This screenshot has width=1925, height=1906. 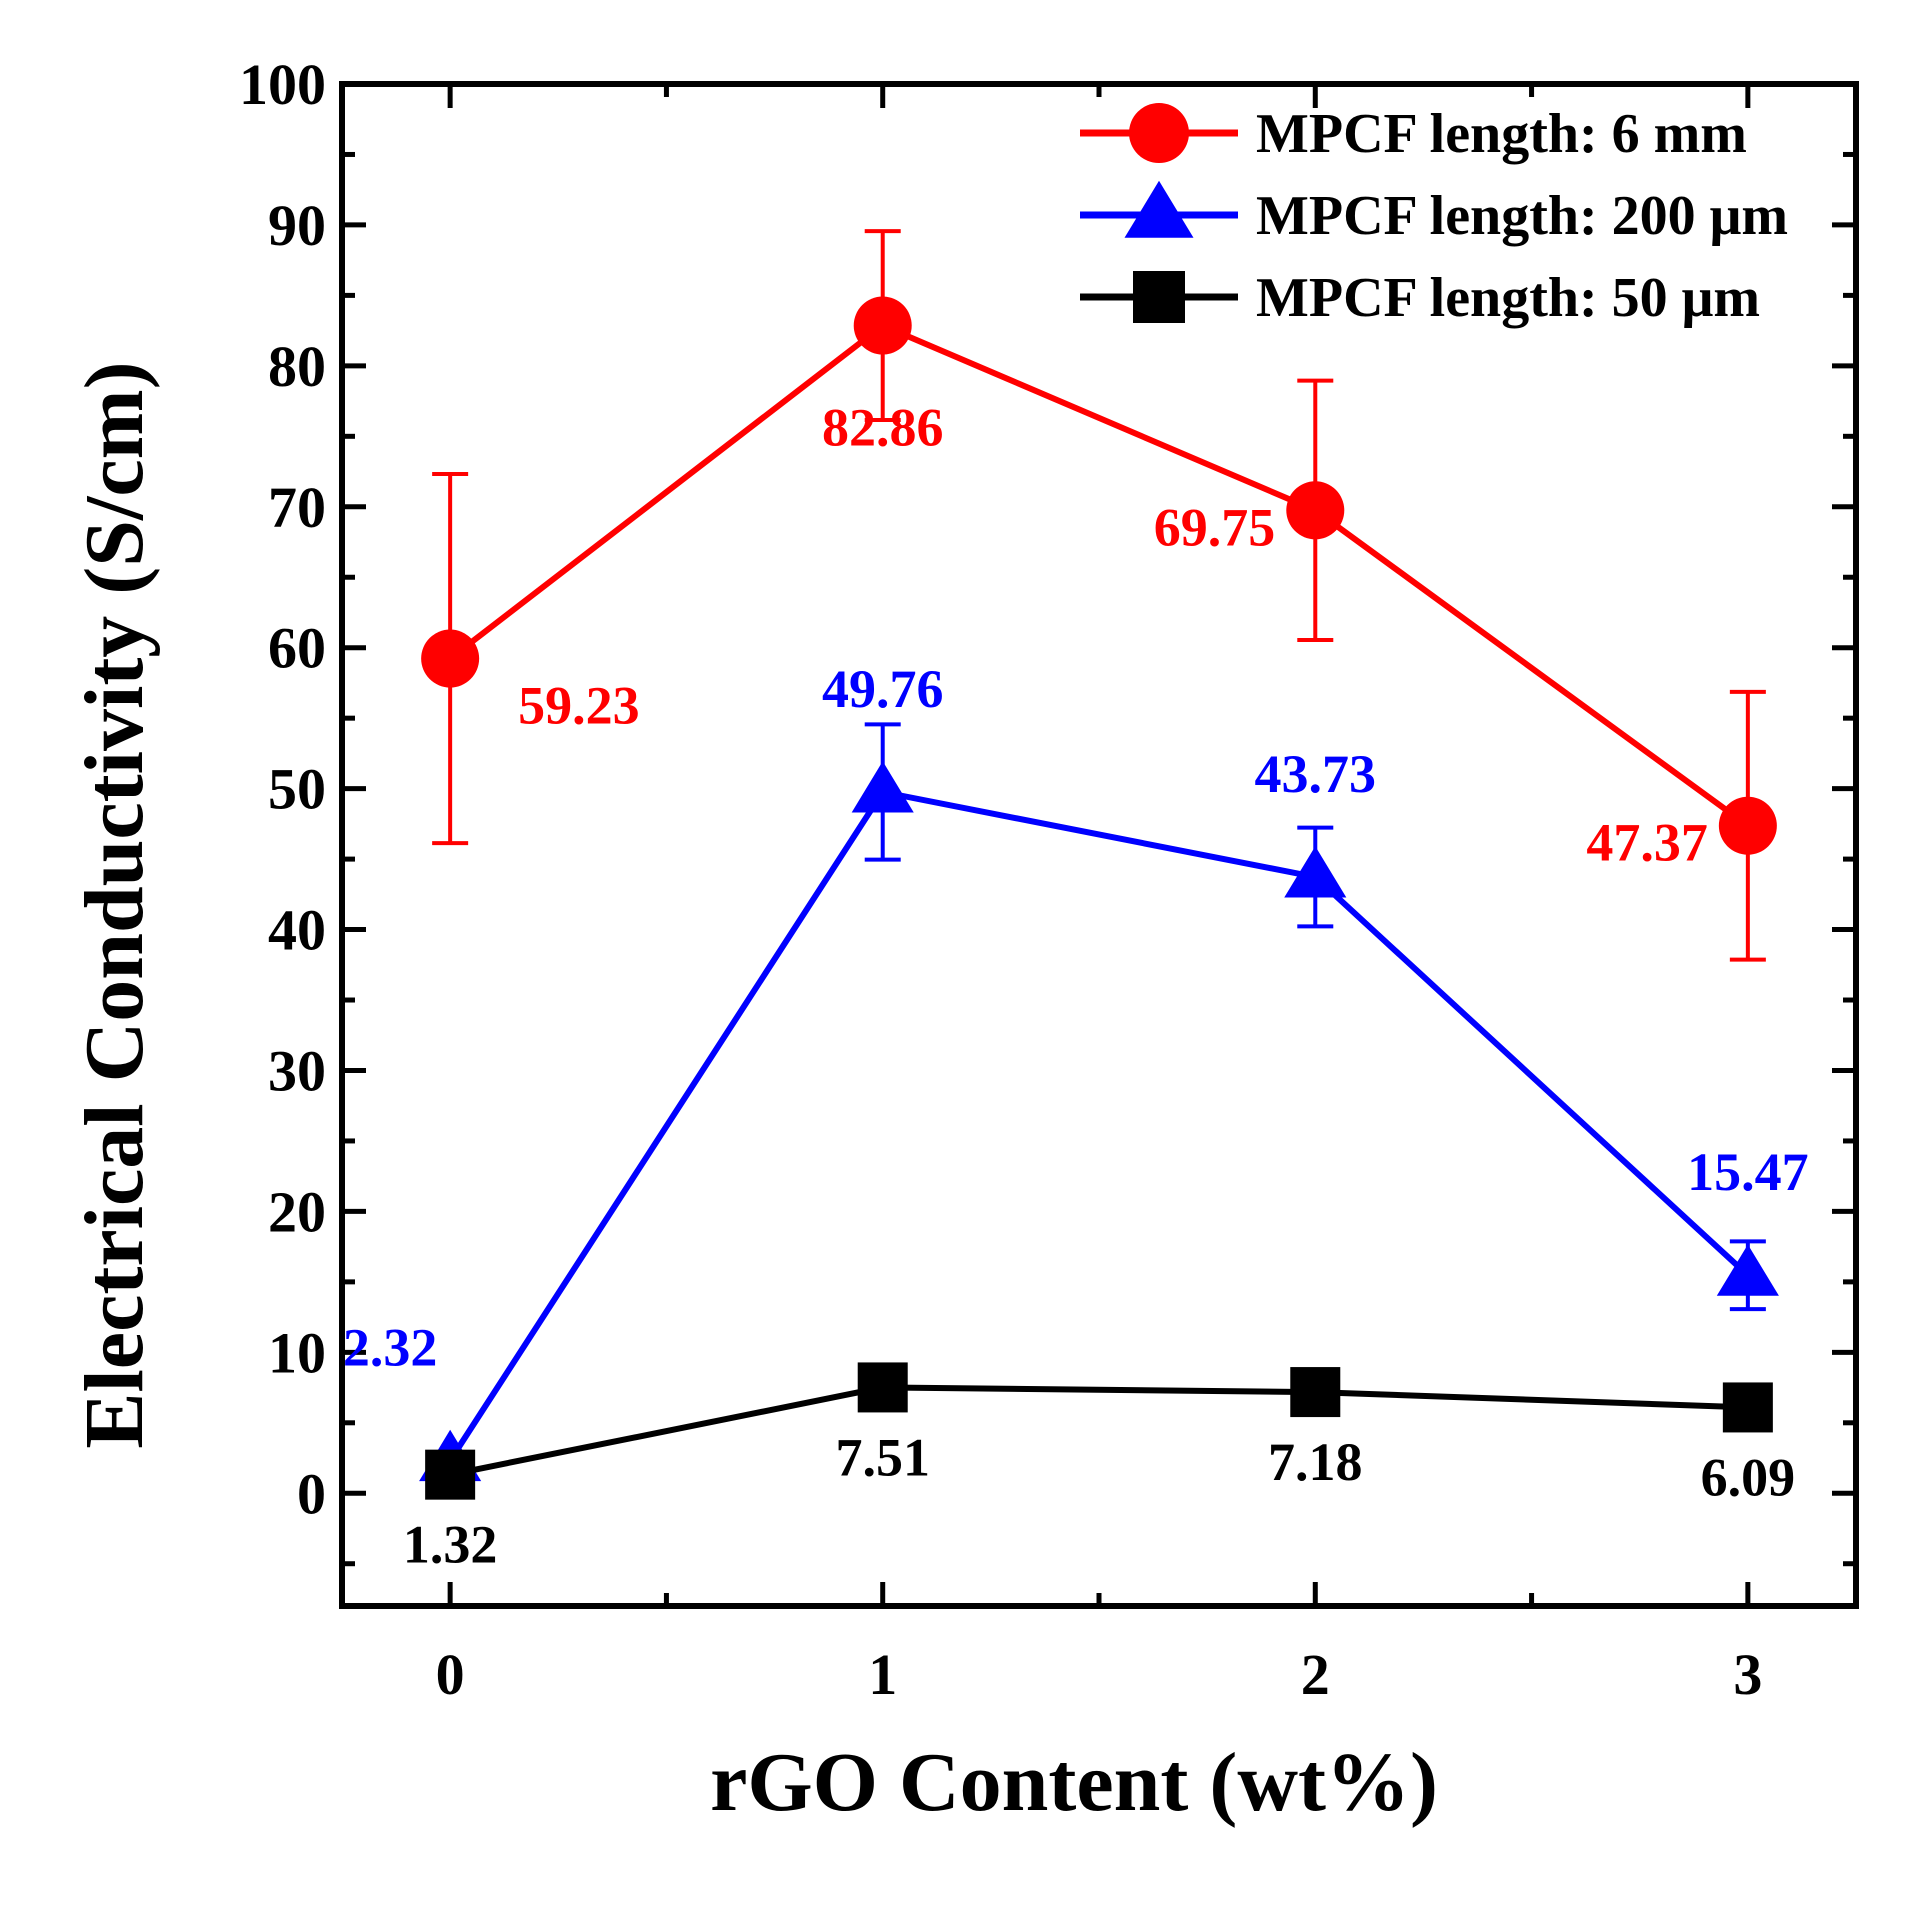 I want to click on data-label-circle: 59.23, so click(x=579, y=706).